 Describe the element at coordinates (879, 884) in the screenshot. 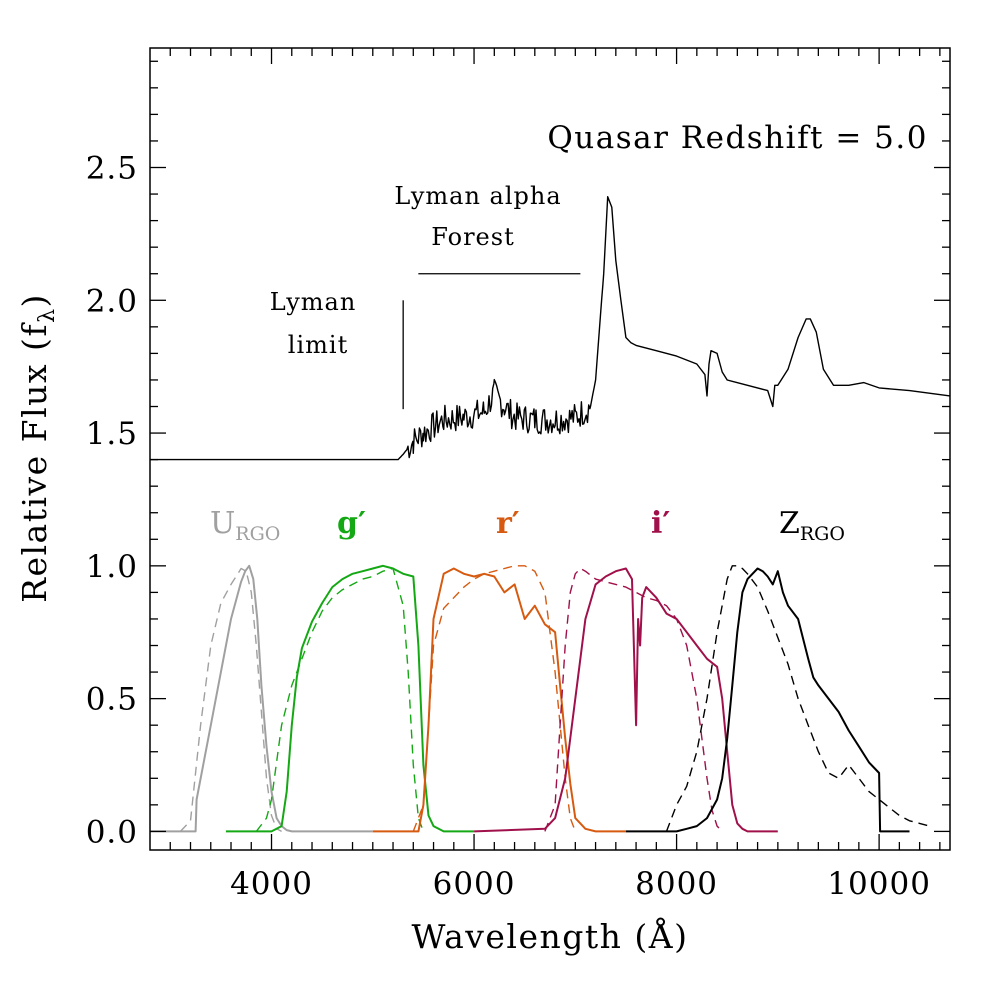

I see `x-tick-label: 10000` at that location.